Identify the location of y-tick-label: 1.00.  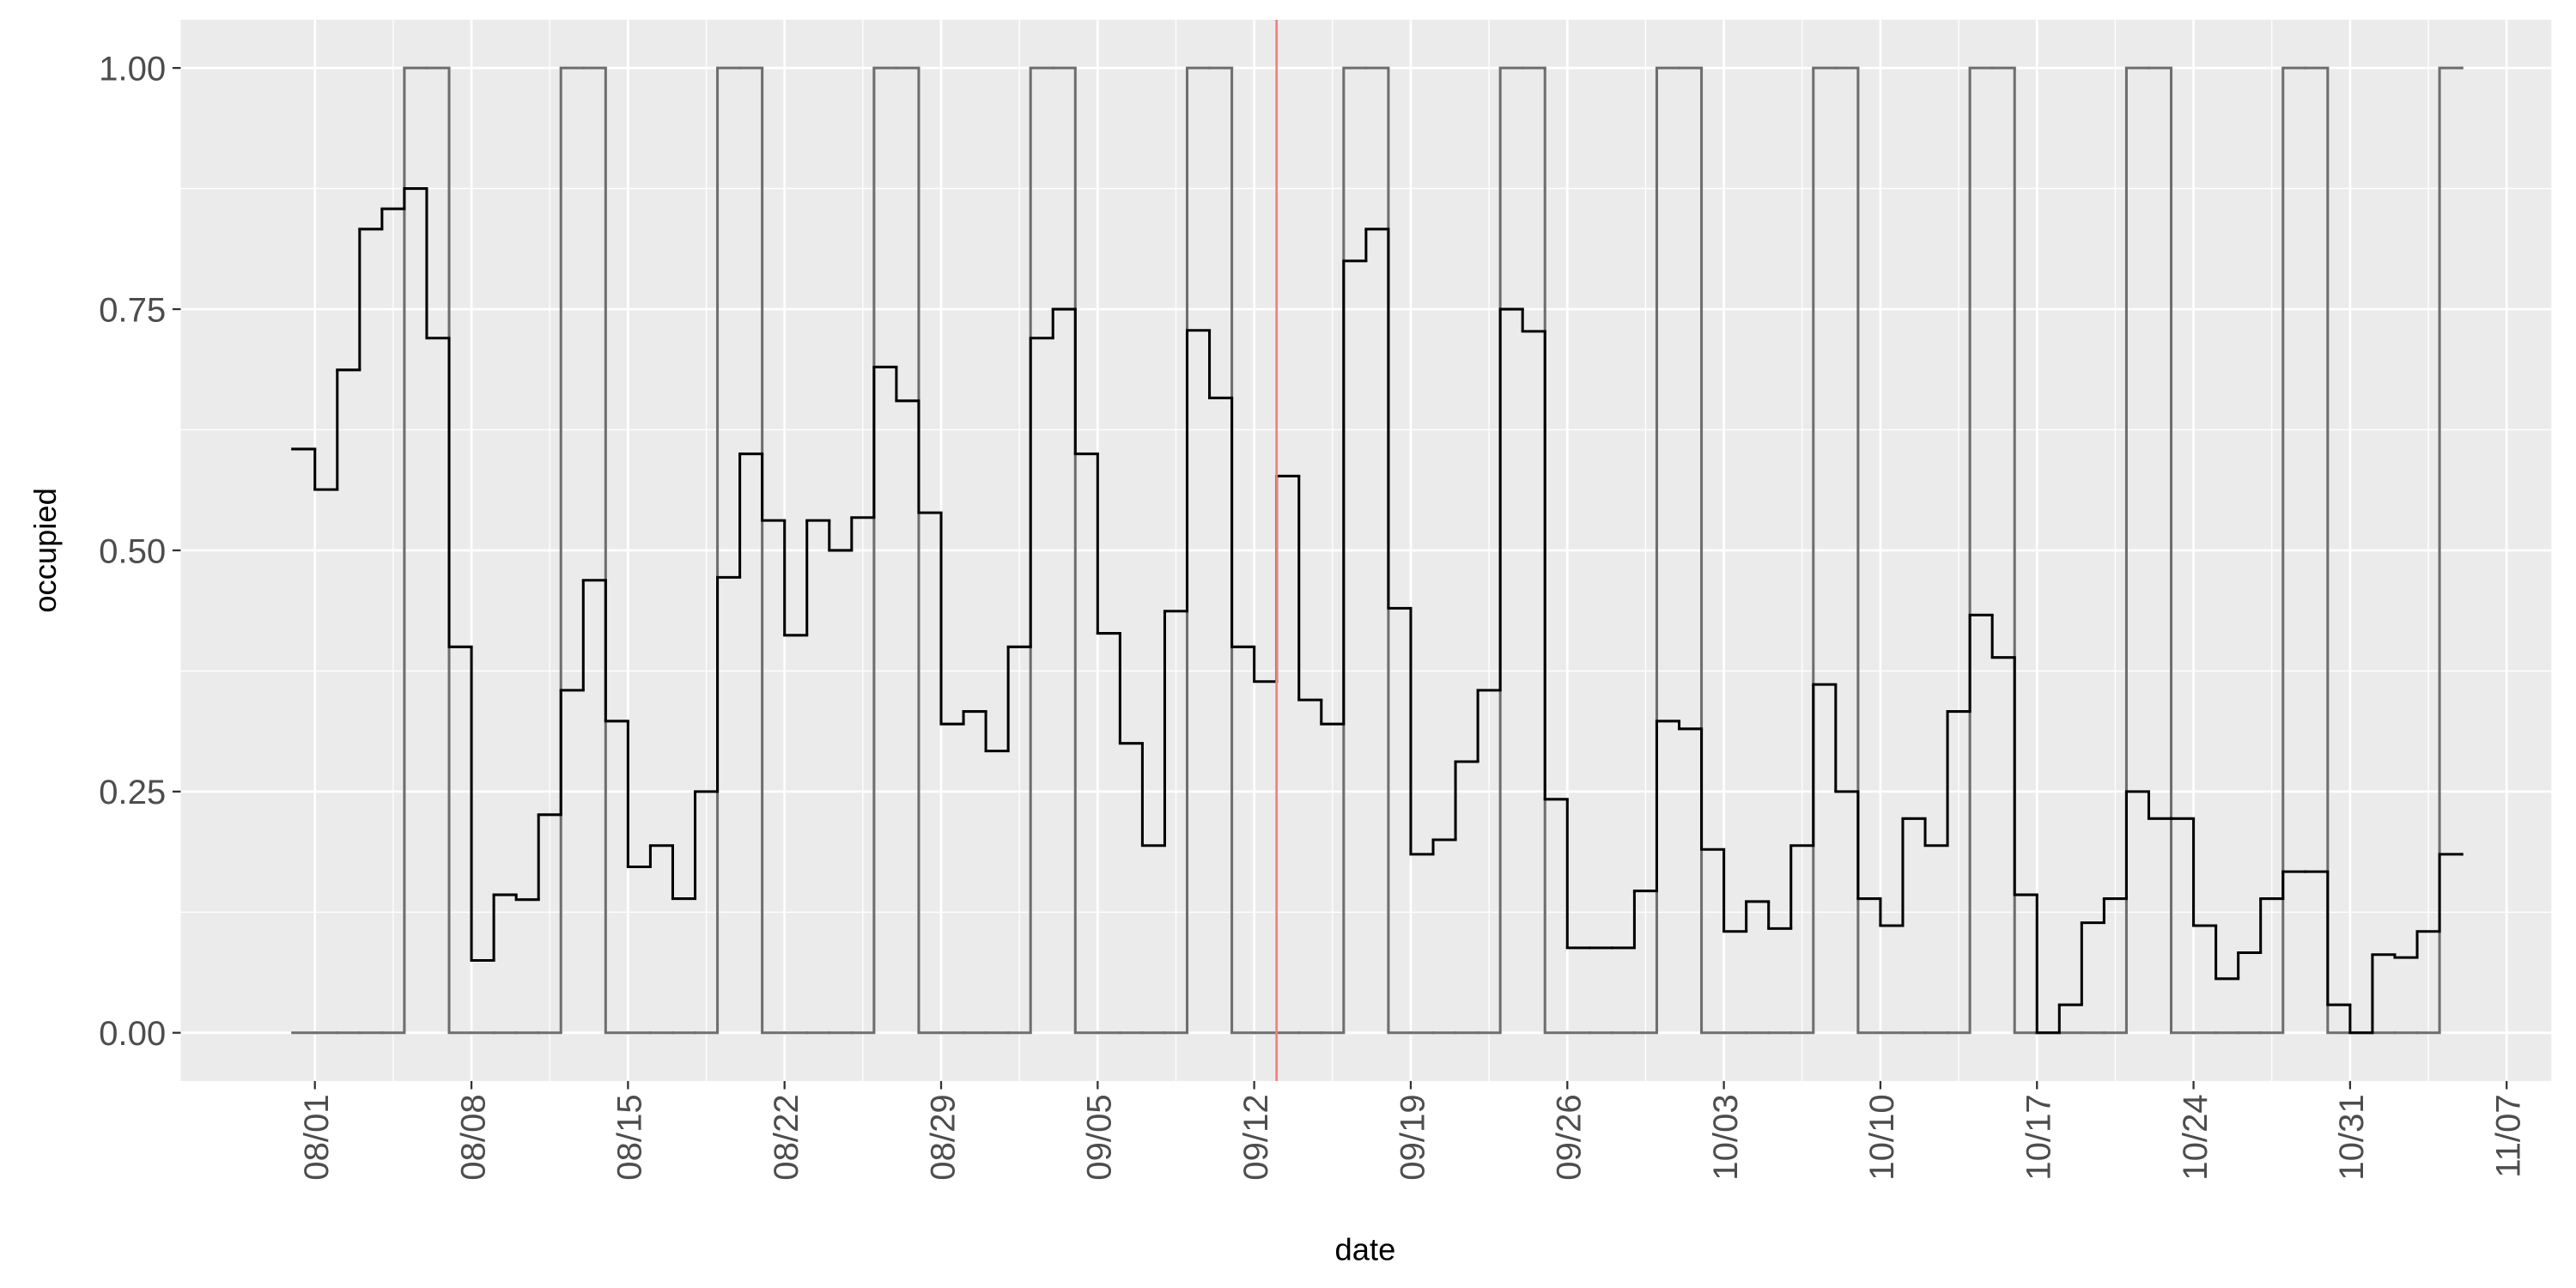
(132, 69).